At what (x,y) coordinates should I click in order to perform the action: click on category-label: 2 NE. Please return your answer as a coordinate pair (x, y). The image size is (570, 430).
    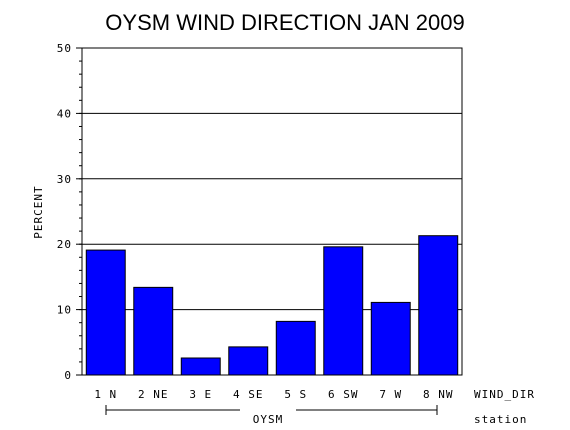
    Looking at the image, I should click on (153, 394).